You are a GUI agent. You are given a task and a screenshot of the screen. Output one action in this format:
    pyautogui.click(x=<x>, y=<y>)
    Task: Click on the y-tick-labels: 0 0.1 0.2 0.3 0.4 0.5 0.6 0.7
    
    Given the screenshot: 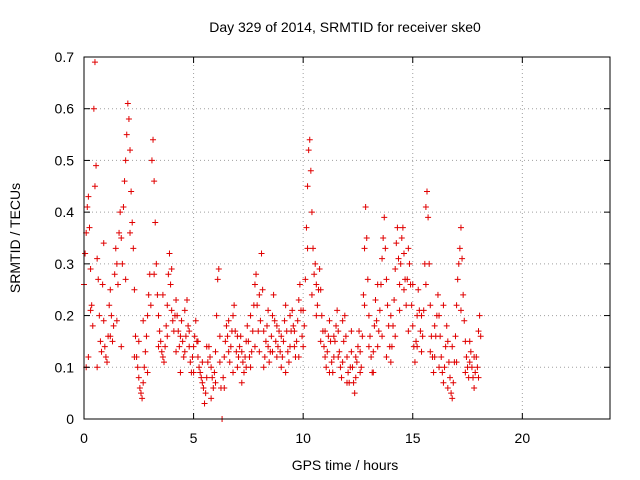 What is the action you would take?
    pyautogui.click(x=65, y=238)
    